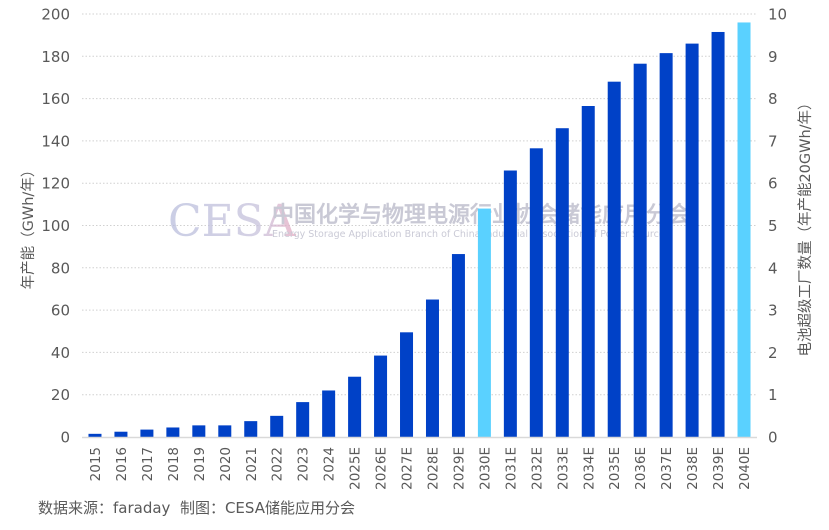 The height and width of the screenshot is (530, 829). What do you see at coordinates (60, 268) in the screenshot?
I see `y-left-tick-label: 80` at bounding box center [60, 268].